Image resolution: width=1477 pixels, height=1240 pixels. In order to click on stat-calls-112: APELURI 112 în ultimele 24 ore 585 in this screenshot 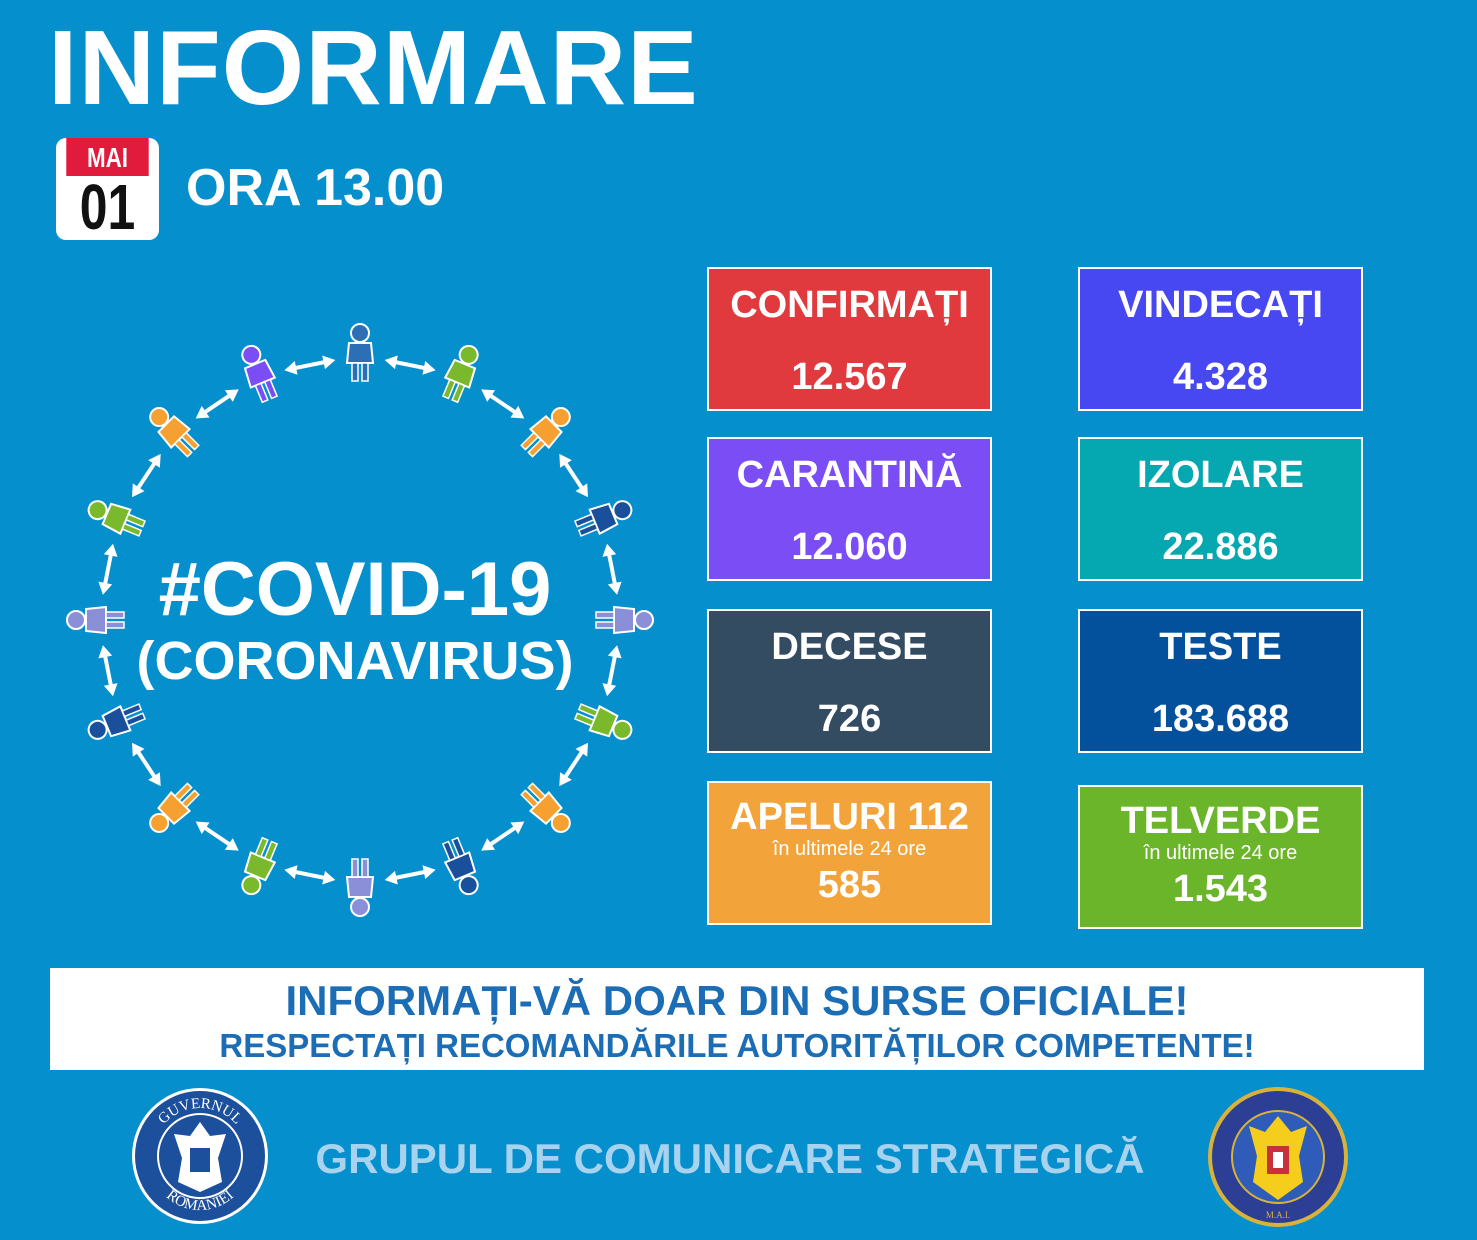, I will do `click(849, 853)`.